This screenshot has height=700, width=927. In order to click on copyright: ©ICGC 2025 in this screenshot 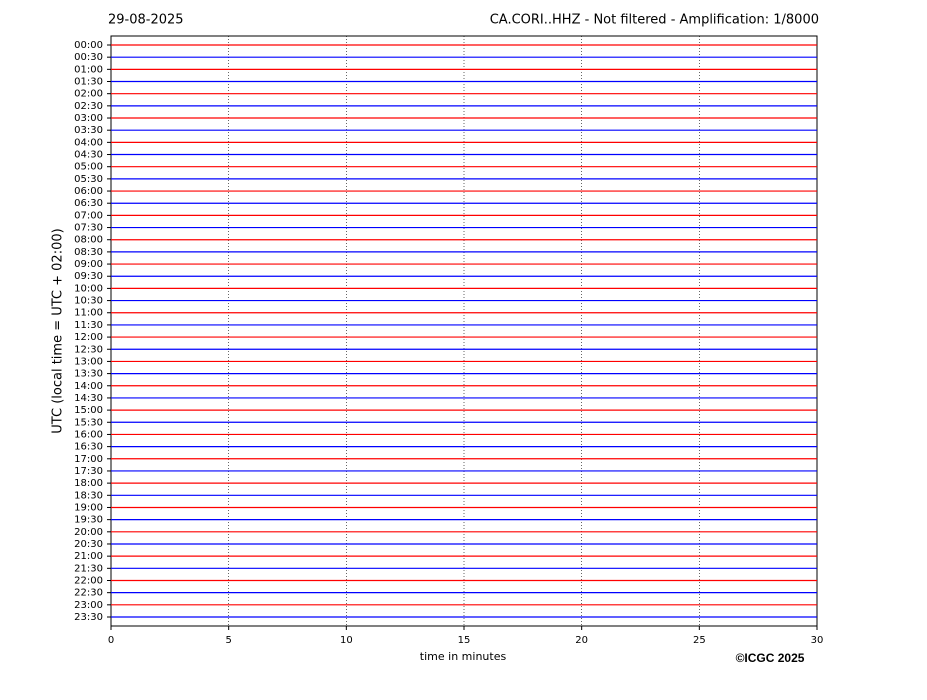, I will do `click(770, 658)`.